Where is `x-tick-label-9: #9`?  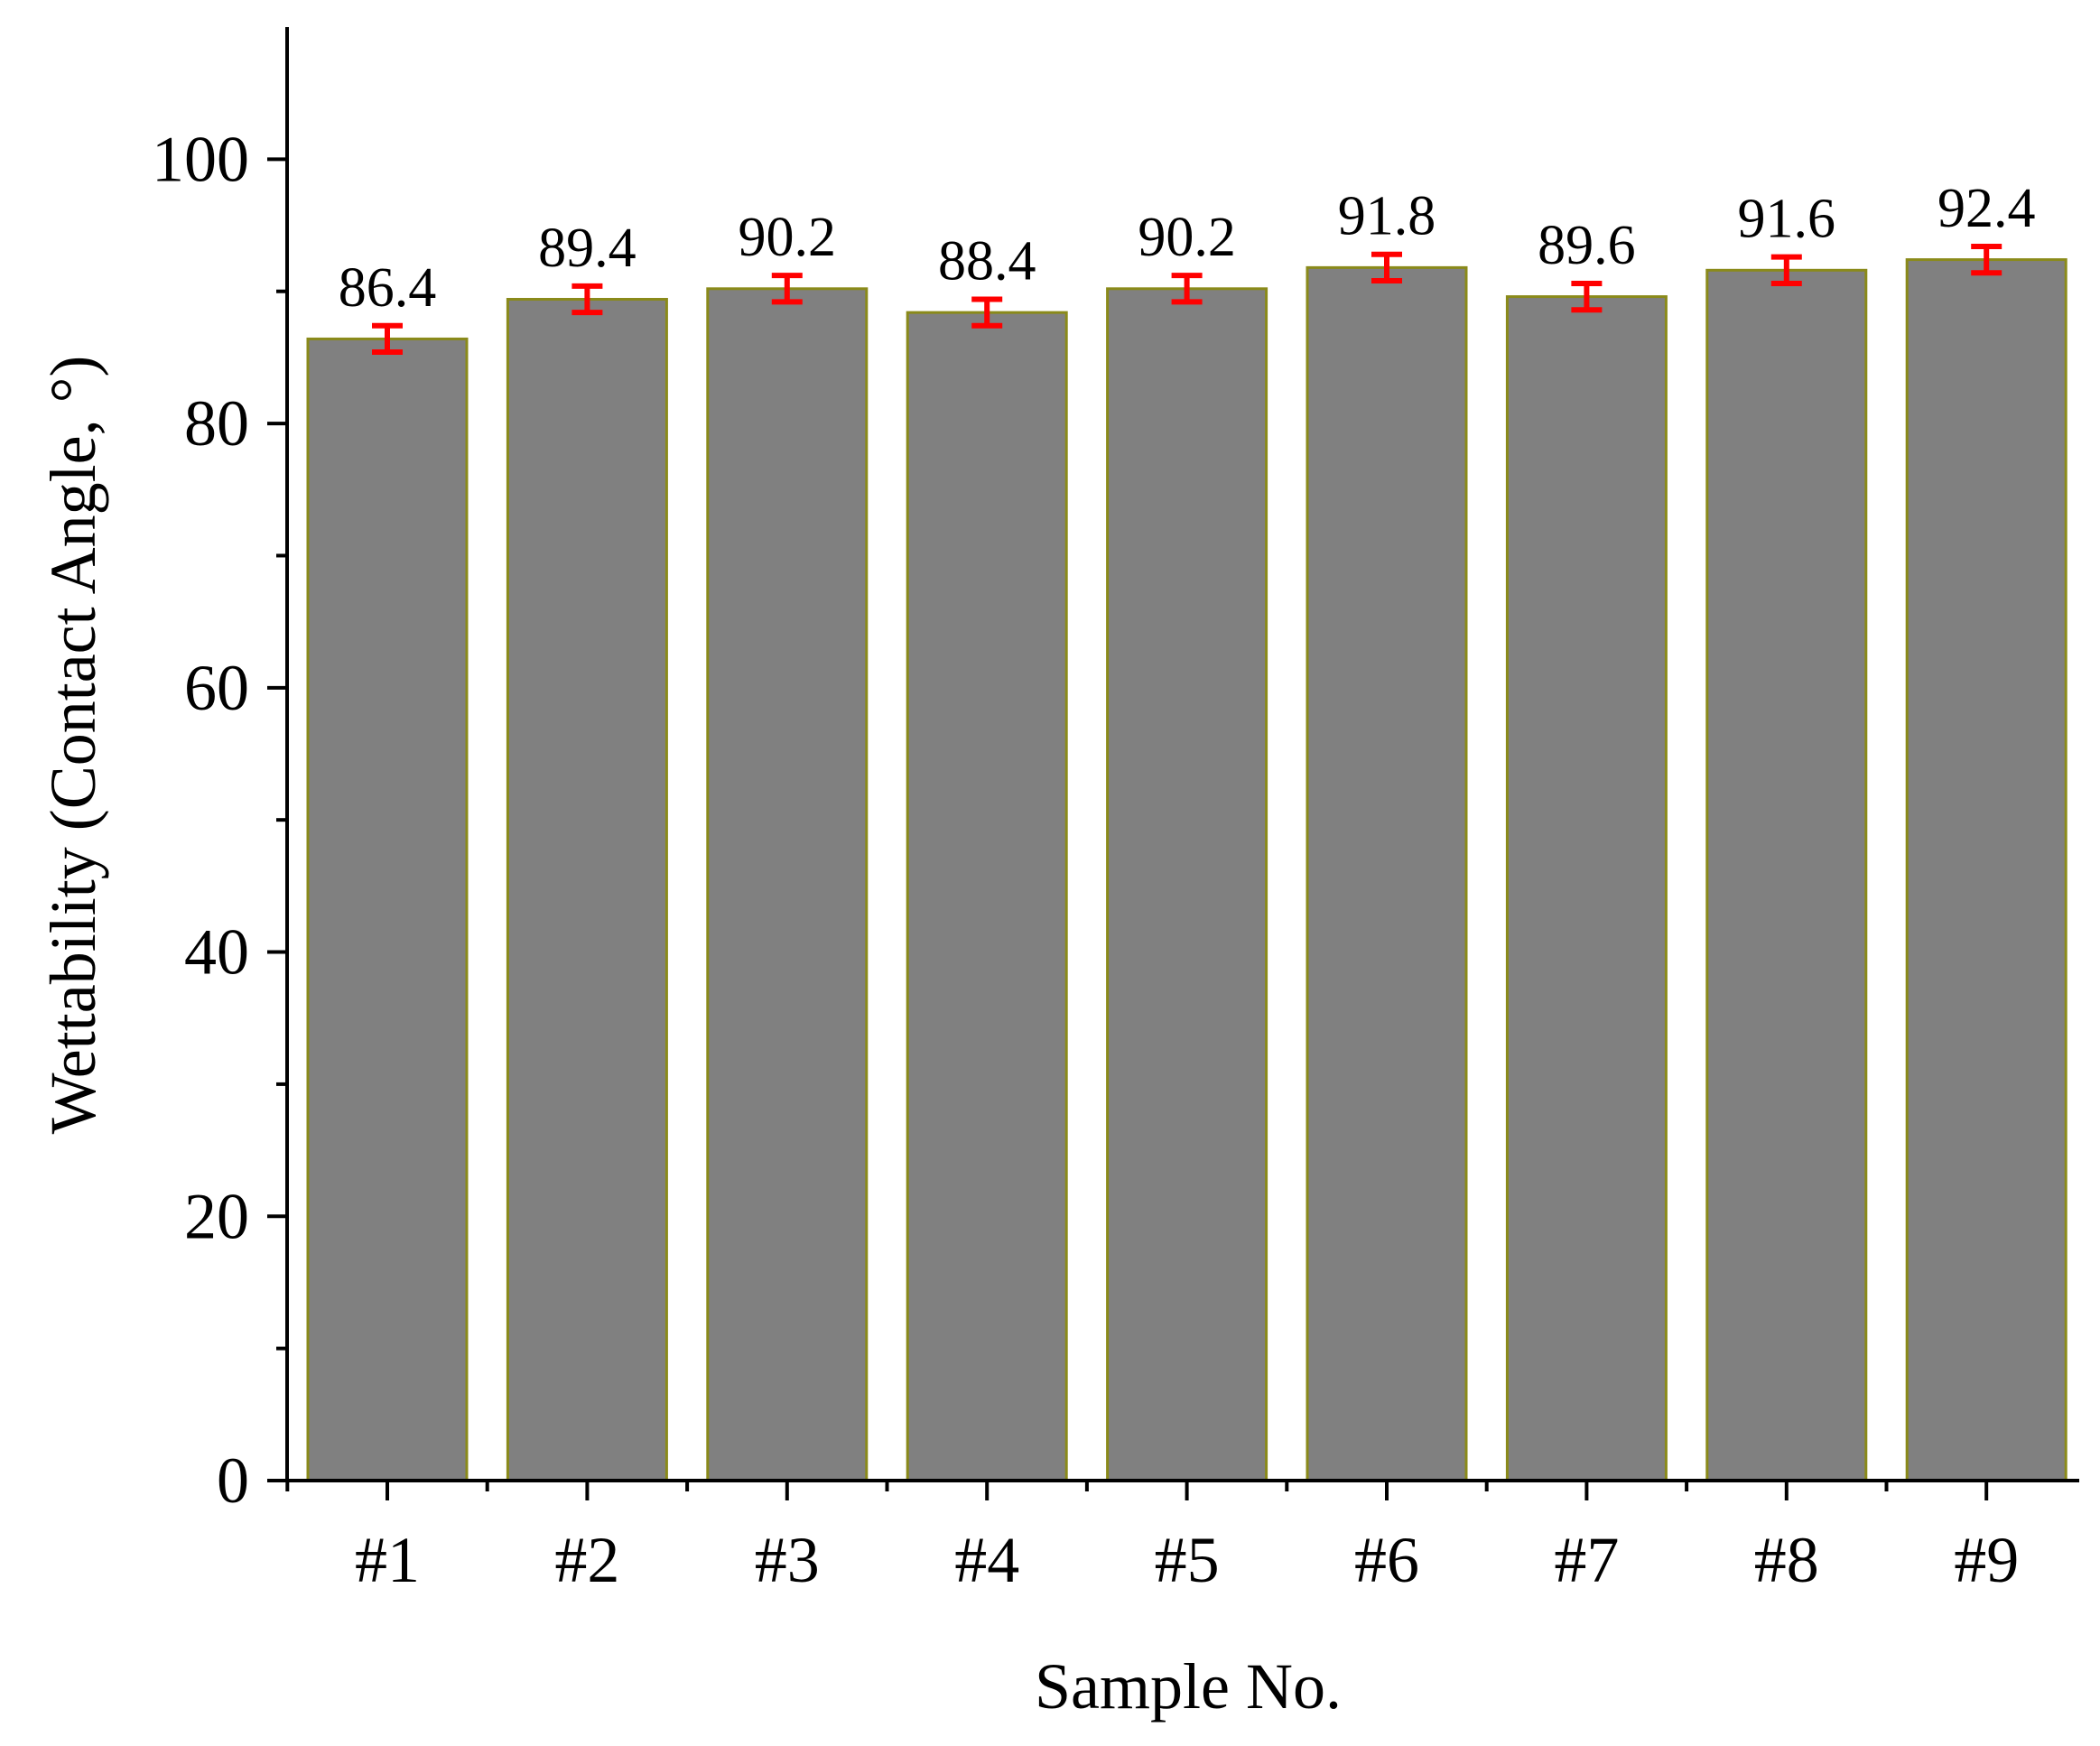 x-tick-label-9: #9 is located at coordinates (1986, 1560).